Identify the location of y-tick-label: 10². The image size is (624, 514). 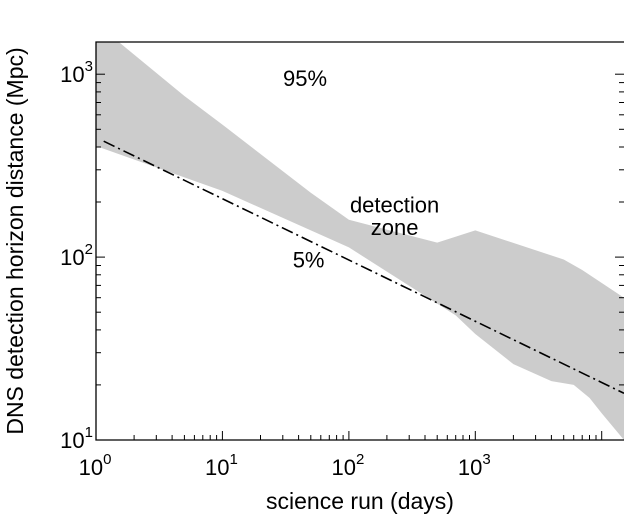
(76, 255).